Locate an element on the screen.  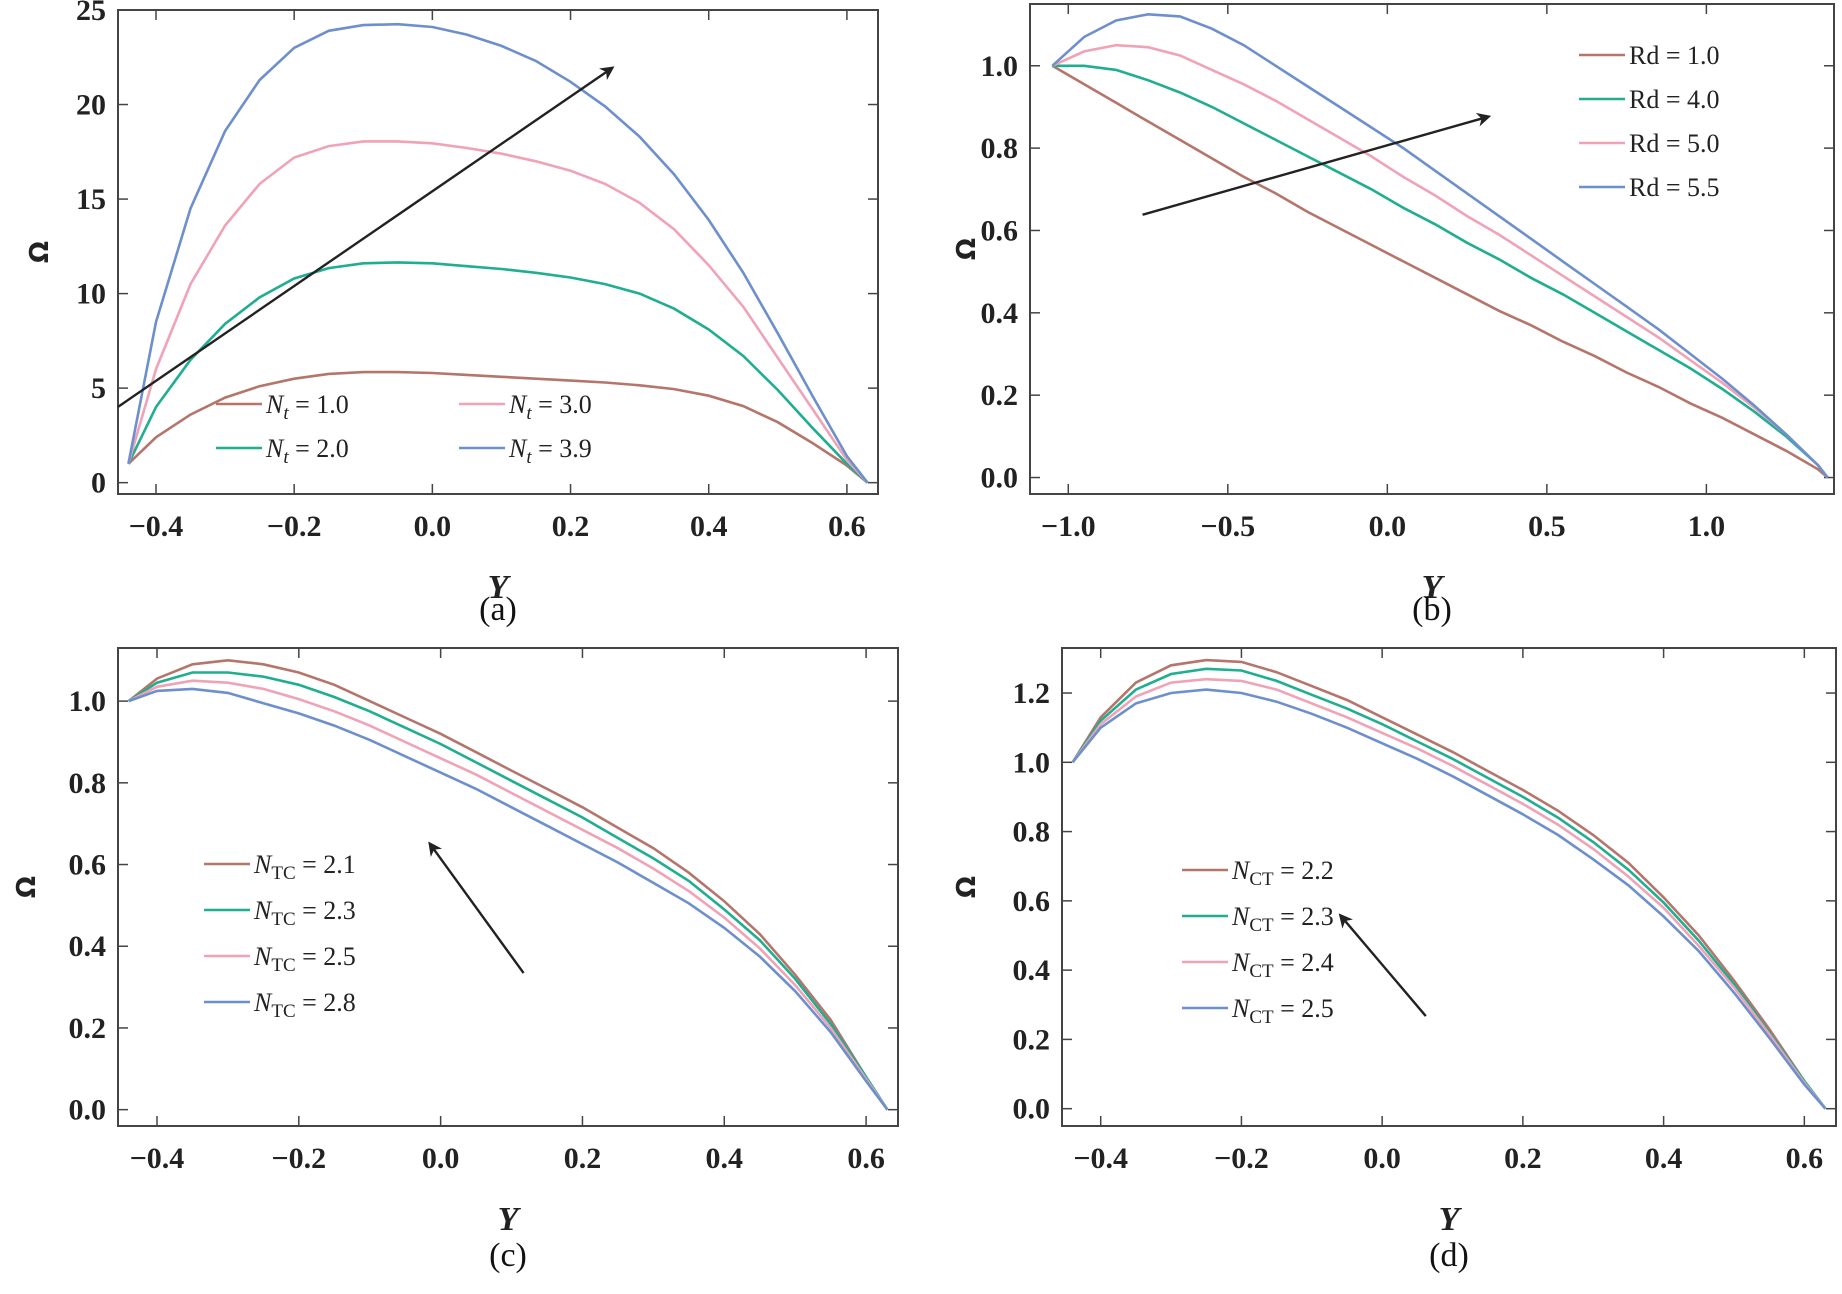
y-tick-label: 20 is located at coordinates (91, 105).